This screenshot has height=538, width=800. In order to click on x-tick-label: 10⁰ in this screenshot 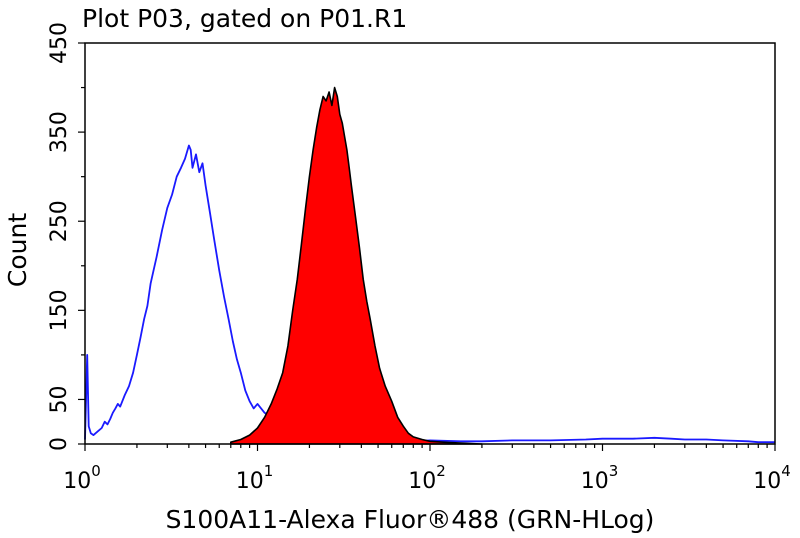, I will do `click(82, 478)`.